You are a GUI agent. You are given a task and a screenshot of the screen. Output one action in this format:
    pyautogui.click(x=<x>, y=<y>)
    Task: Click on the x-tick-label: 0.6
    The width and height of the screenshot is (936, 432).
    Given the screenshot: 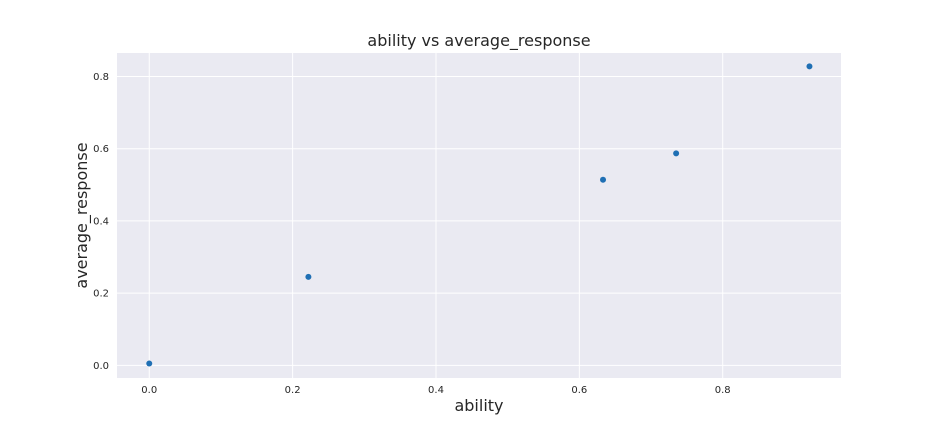 What is the action you would take?
    pyautogui.click(x=579, y=390)
    